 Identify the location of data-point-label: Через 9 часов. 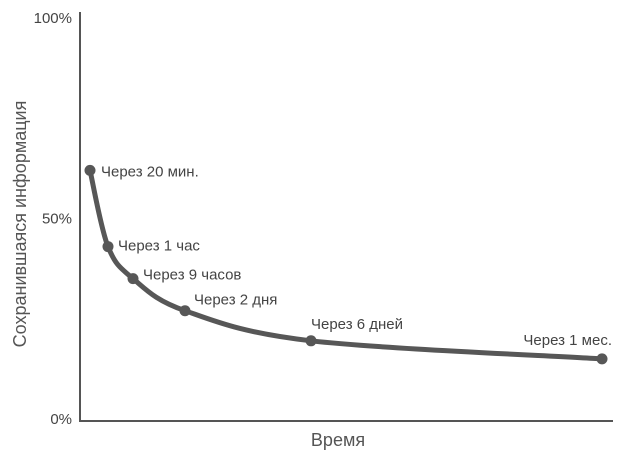
(192, 275).